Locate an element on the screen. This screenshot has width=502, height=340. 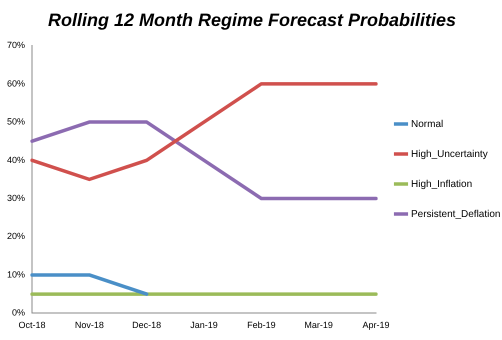
x-tick-label: Feb-19 is located at coordinates (261, 325).